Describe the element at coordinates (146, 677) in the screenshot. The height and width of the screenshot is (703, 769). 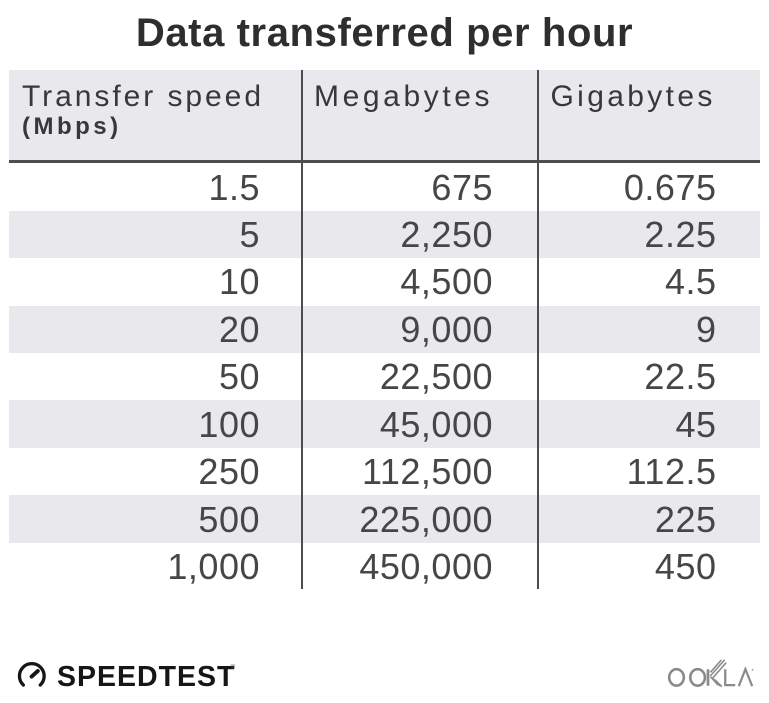
I see `svg-text: SPEEDTEST` at that location.